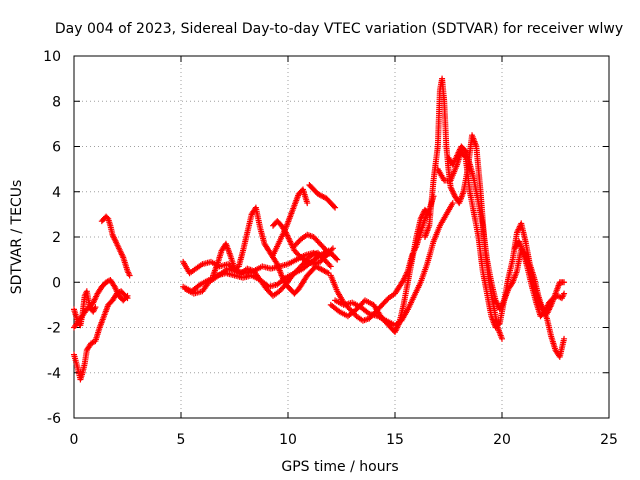  What do you see at coordinates (539, 279) in the screenshot?
I see `series-d3` at bounding box center [539, 279].